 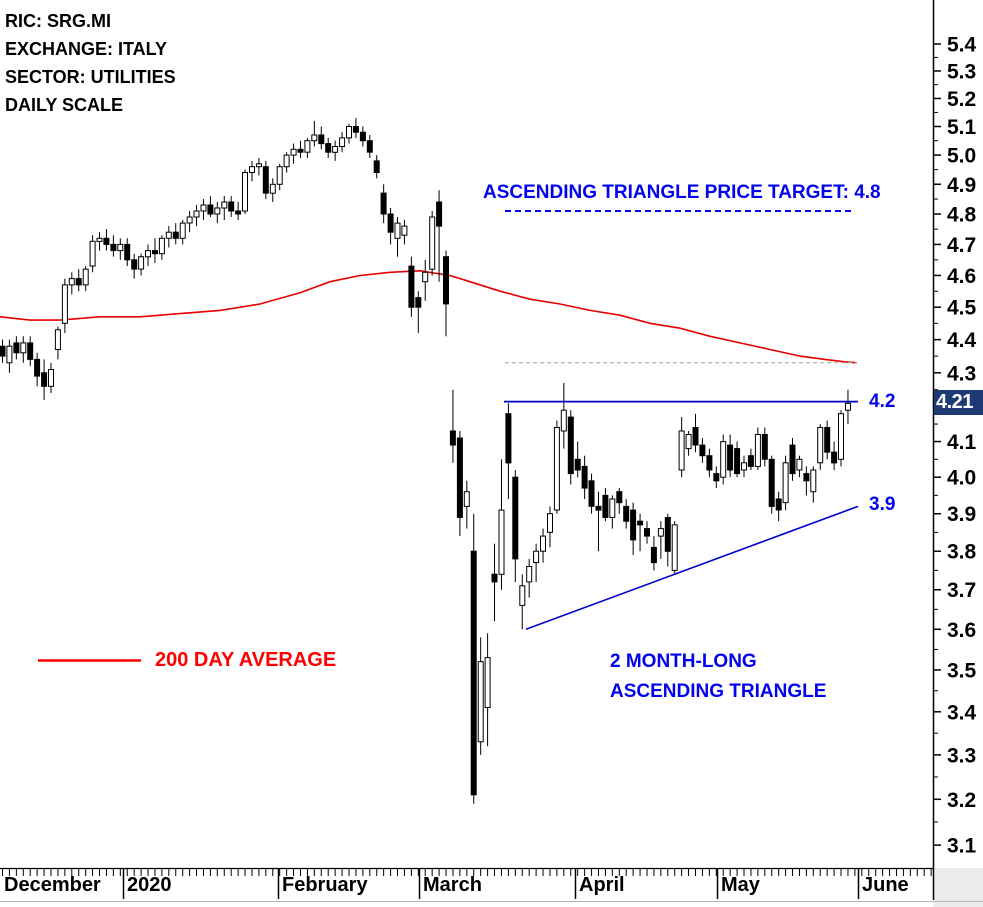 I want to click on y-axis-tick-label: 5.2, so click(x=961, y=99).